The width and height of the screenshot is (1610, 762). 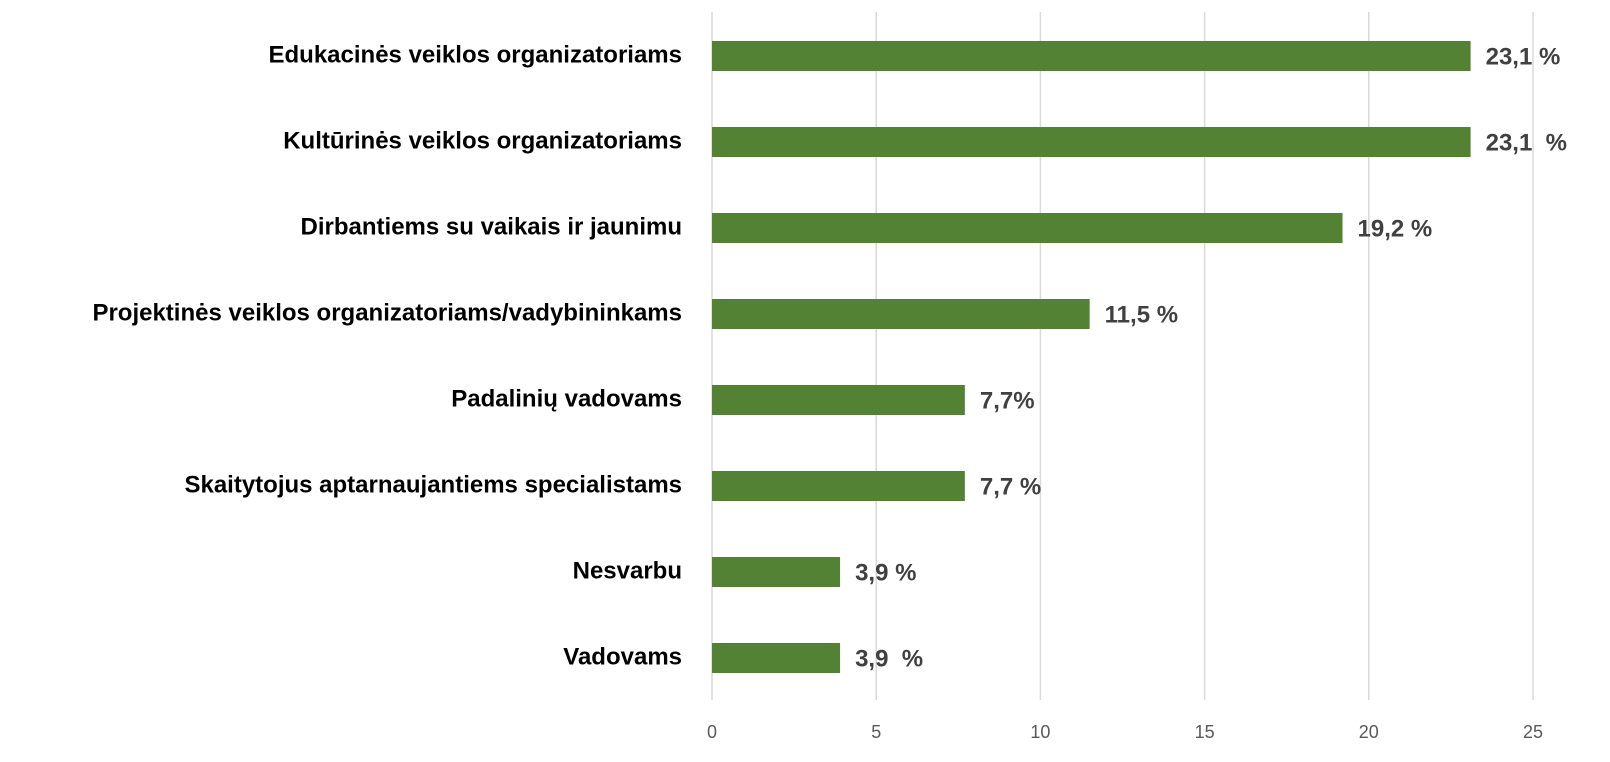 What do you see at coordinates (876, 732) in the screenshot?
I see `x-tick-label: 5` at bounding box center [876, 732].